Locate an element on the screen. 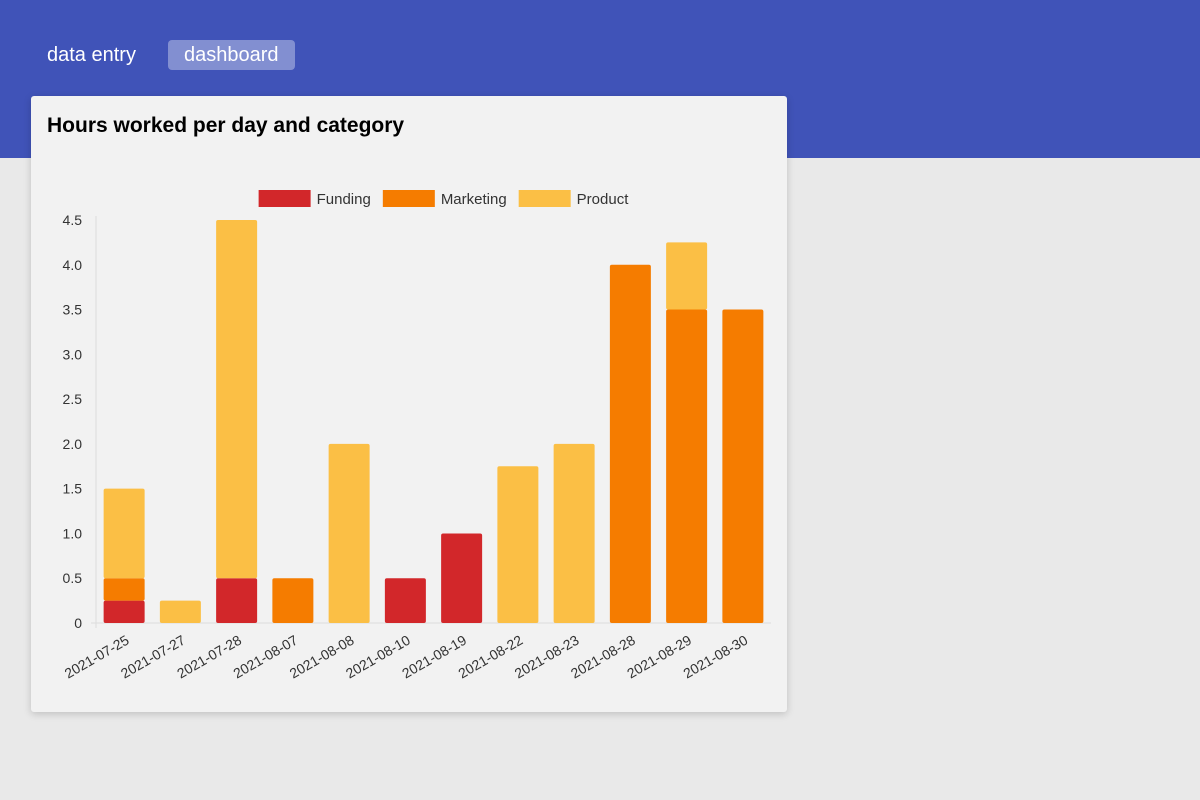 This screenshot has width=1200, height=800. y-tick-label: 4.5 is located at coordinates (73, 220).